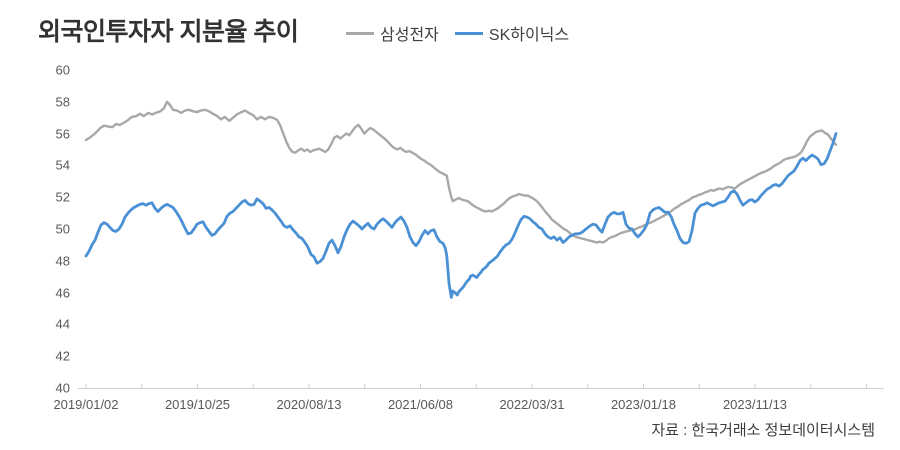 The height and width of the screenshot is (450, 900). I want to click on legend: 삼성전자 SK하이닉스, so click(465, 34).